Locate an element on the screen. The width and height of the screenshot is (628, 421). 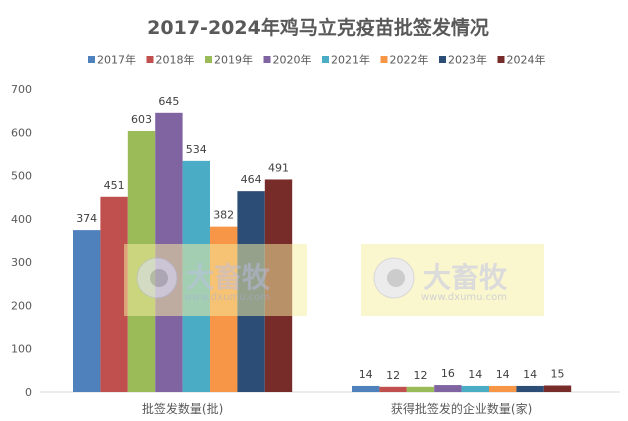
data-label: 382 is located at coordinates (223, 215).